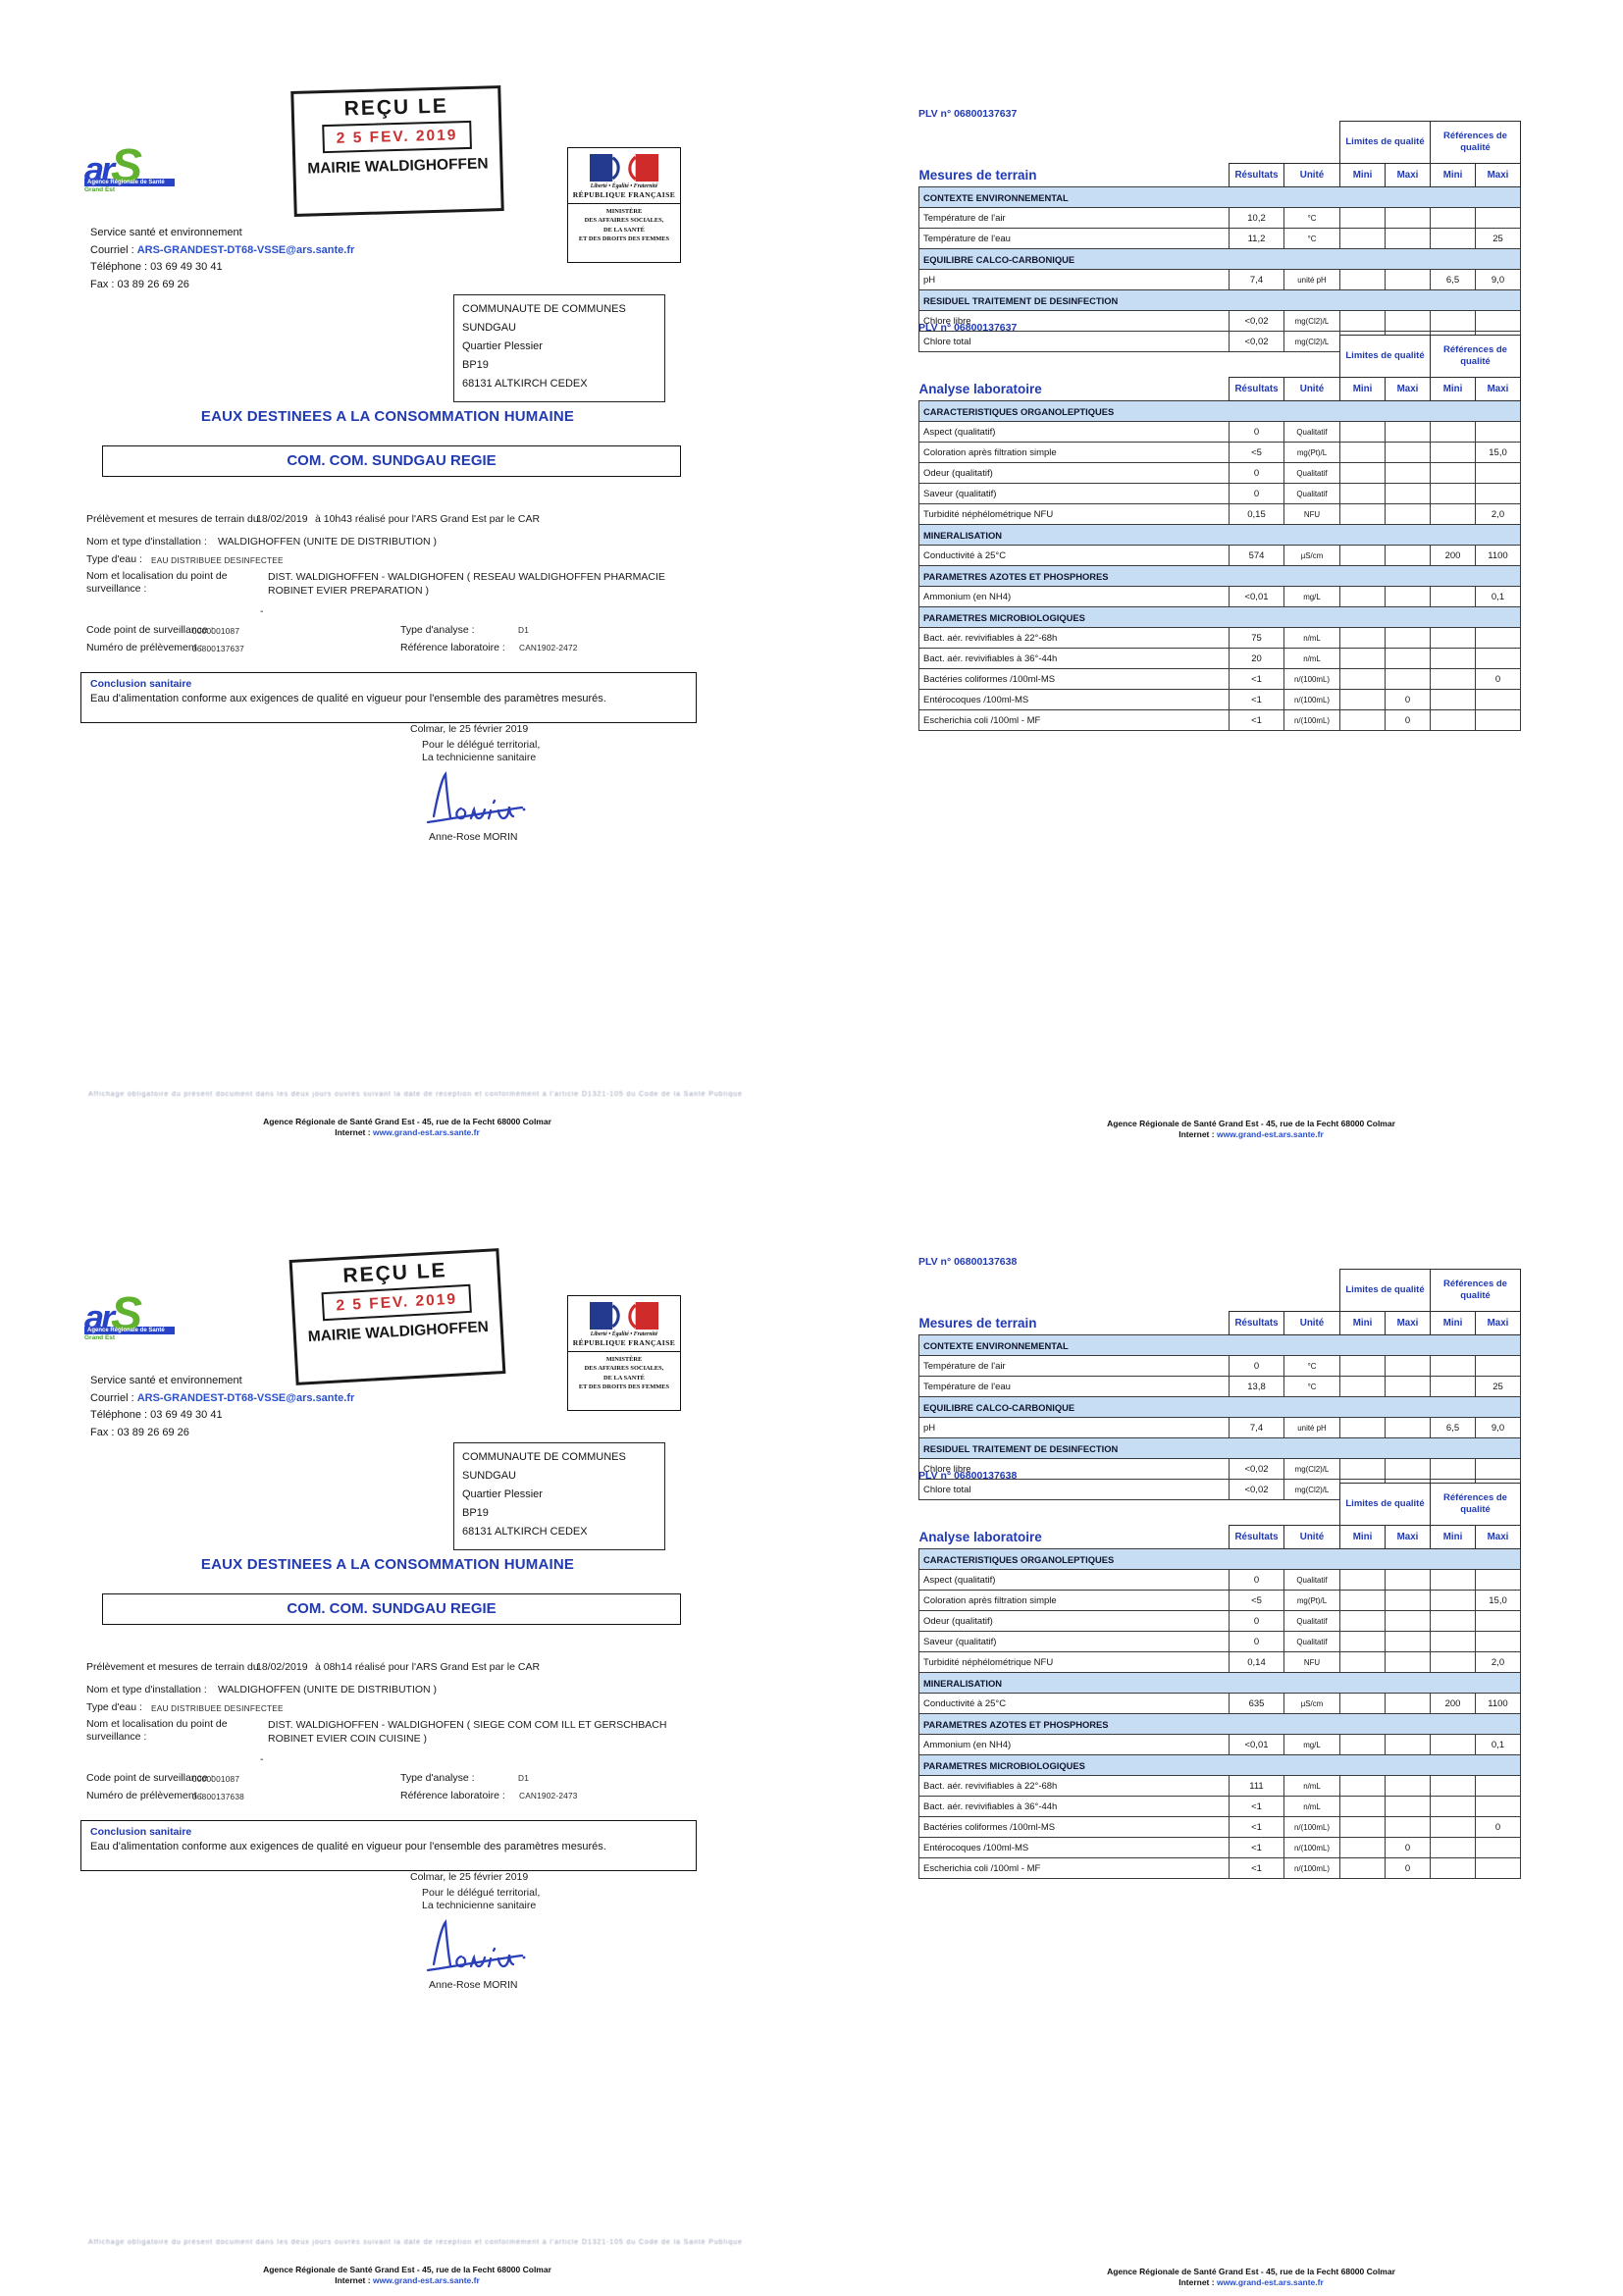  What do you see at coordinates (624, 1386) in the screenshot?
I see `ministry-line: ET DES DROITS DES FEMMES` at bounding box center [624, 1386].